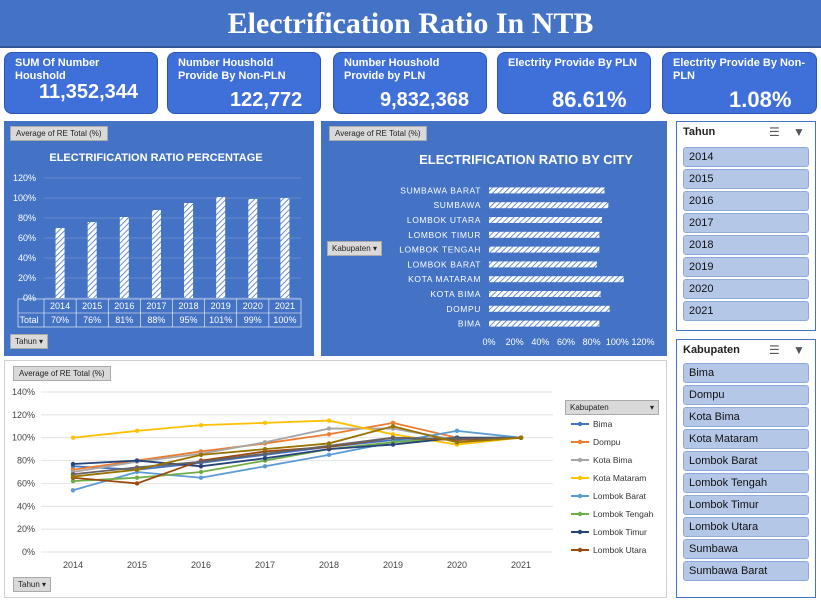 Image resolution: width=821 pixels, height=602 pixels. What do you see at coordinates (556, 279) in the screenshot?
I see `city-bar-kota-mataram` at bounding box center [556, 279].